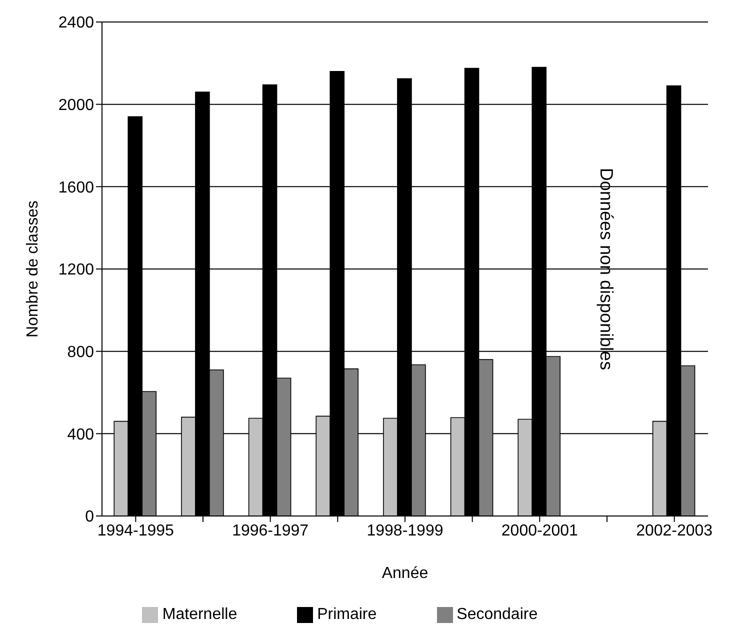 Image resolution: width=730 pixels, height=642 pixels. Describe the element at coordinates (539, 531) in the screenshot. I see `x-tick-label: 2000-2001` at that location.